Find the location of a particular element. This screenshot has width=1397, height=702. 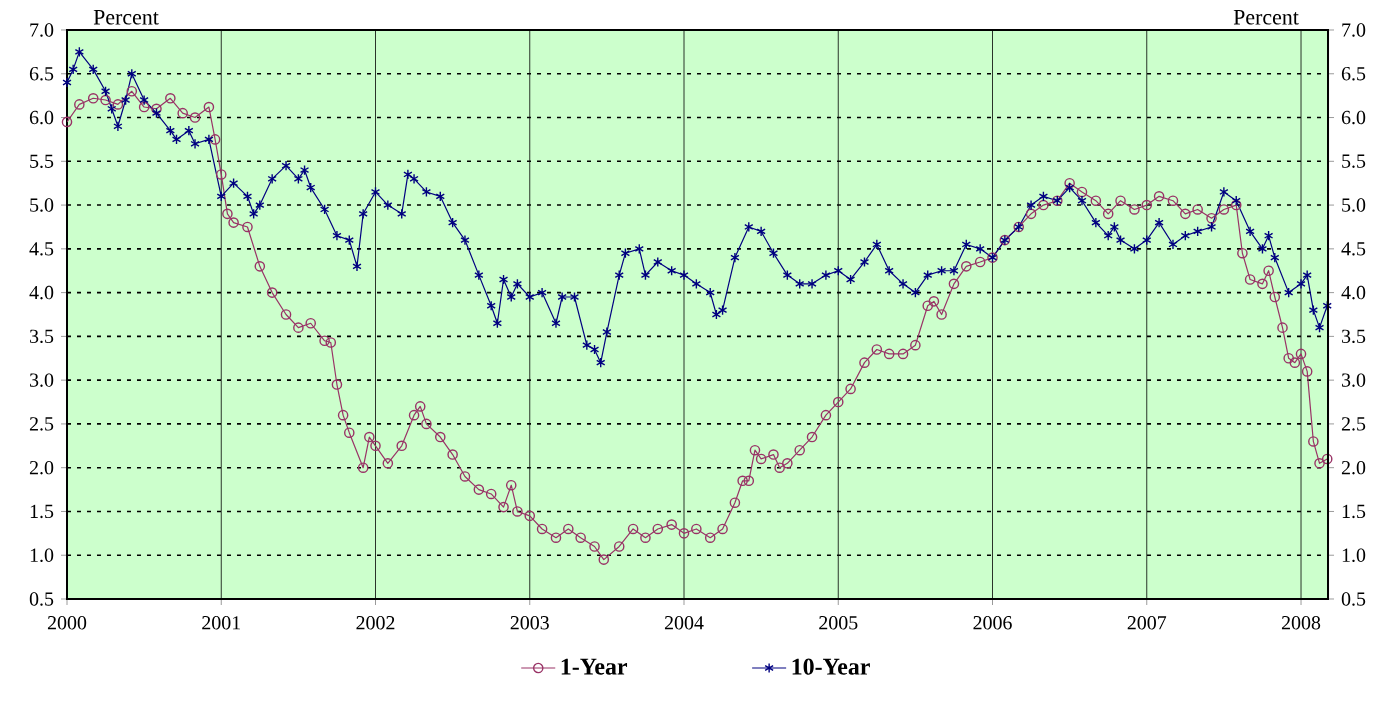

y2-tick-label: 5.5 is located at coordinates (1354, 161).